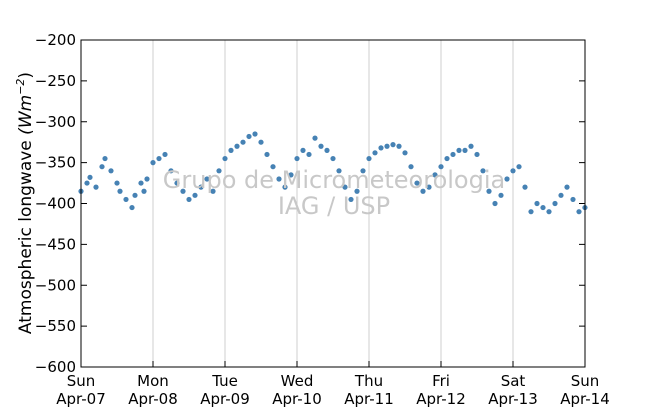 The image size is (650, 409). Describe the element at coordinates (334, 180) in the screenshot. I see `watermark-line1: Grupo de Micrometeorologia` at that location.